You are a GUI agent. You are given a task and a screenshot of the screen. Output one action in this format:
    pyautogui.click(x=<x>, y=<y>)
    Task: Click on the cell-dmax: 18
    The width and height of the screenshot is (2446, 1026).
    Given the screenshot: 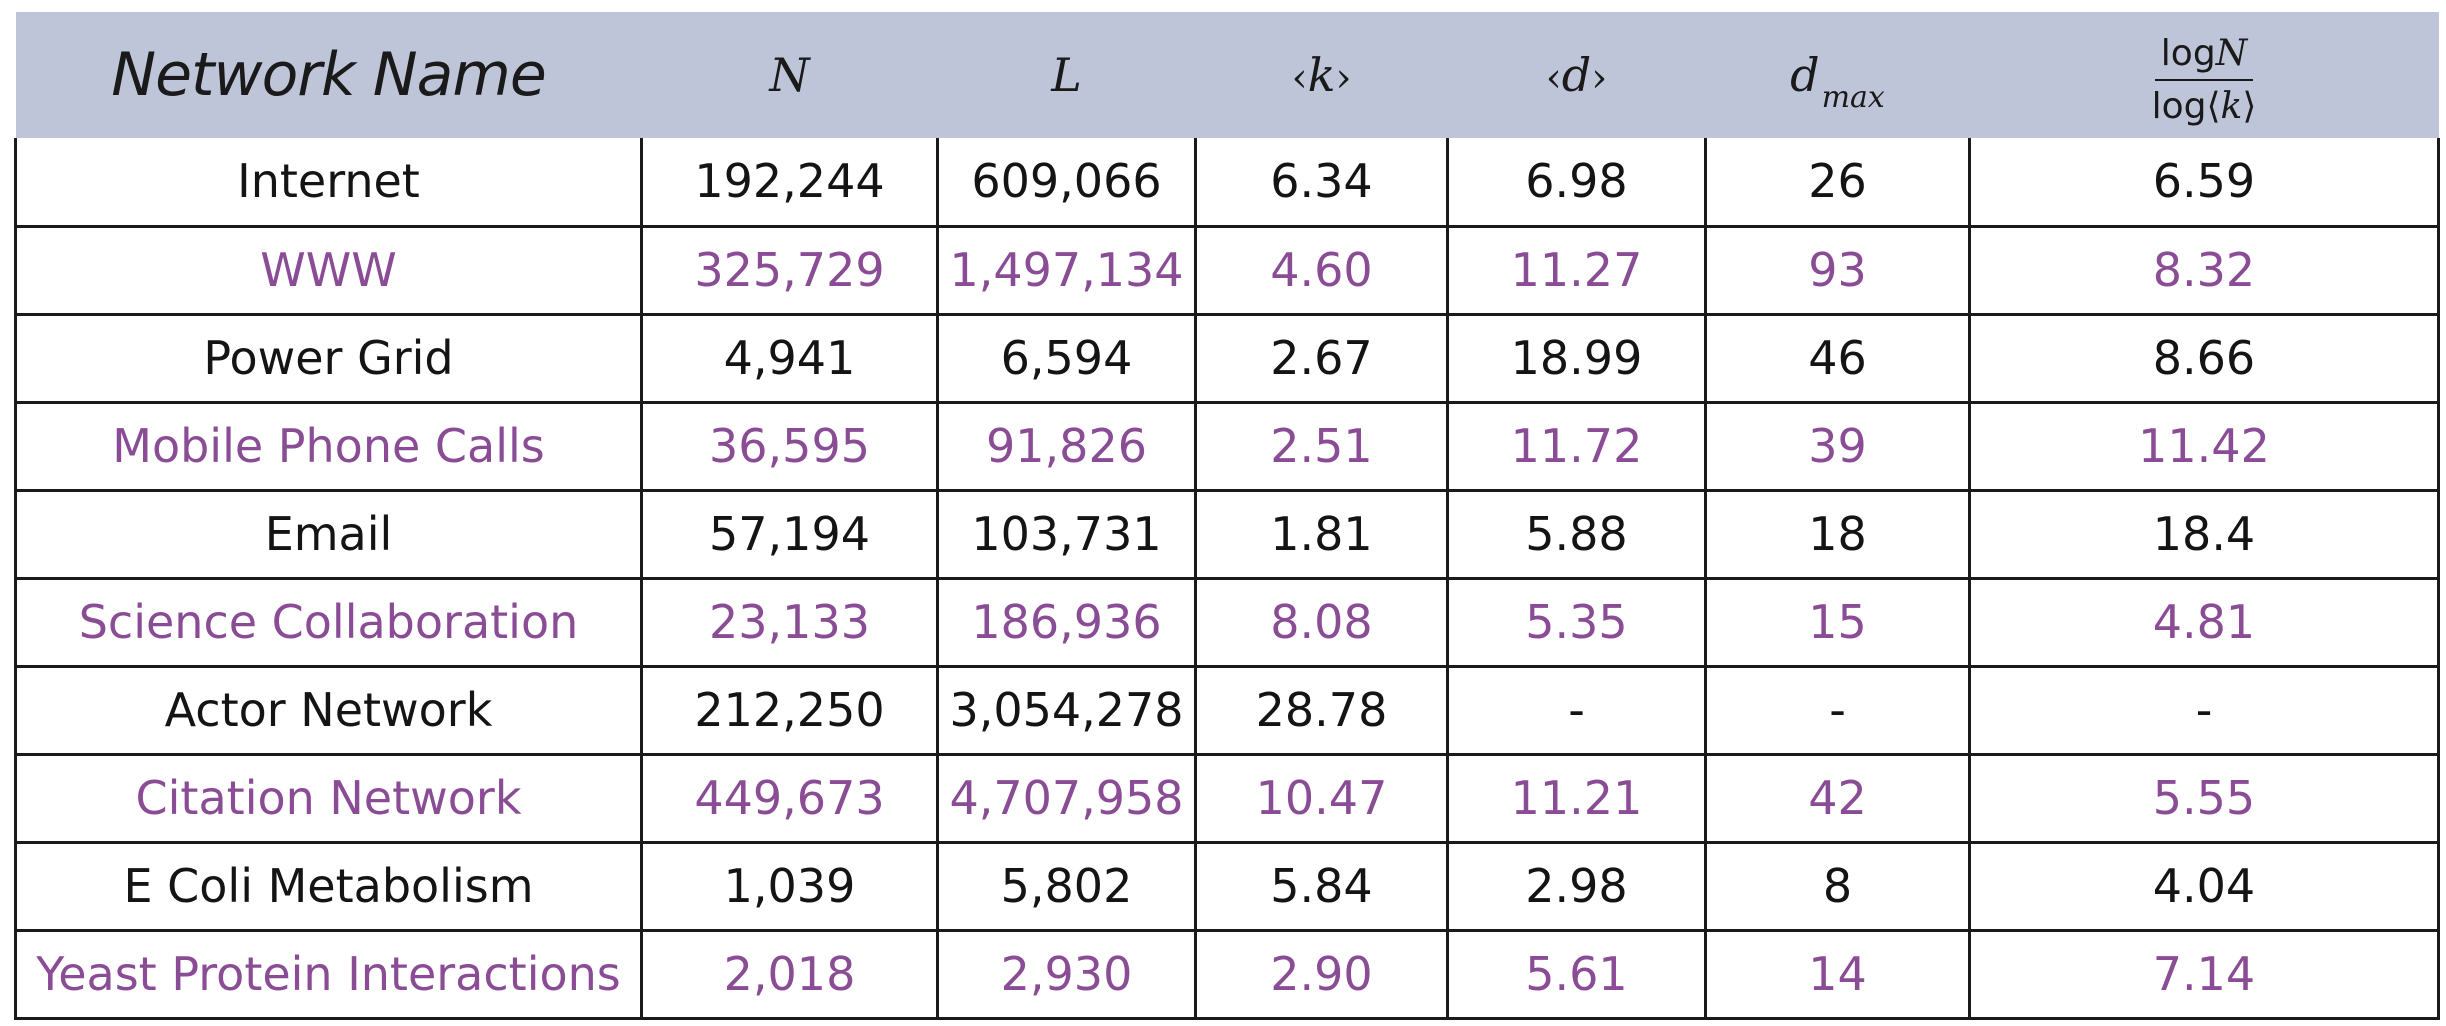 What is the action you would take?
    pyautogui.click(x=1837, y=534)
    